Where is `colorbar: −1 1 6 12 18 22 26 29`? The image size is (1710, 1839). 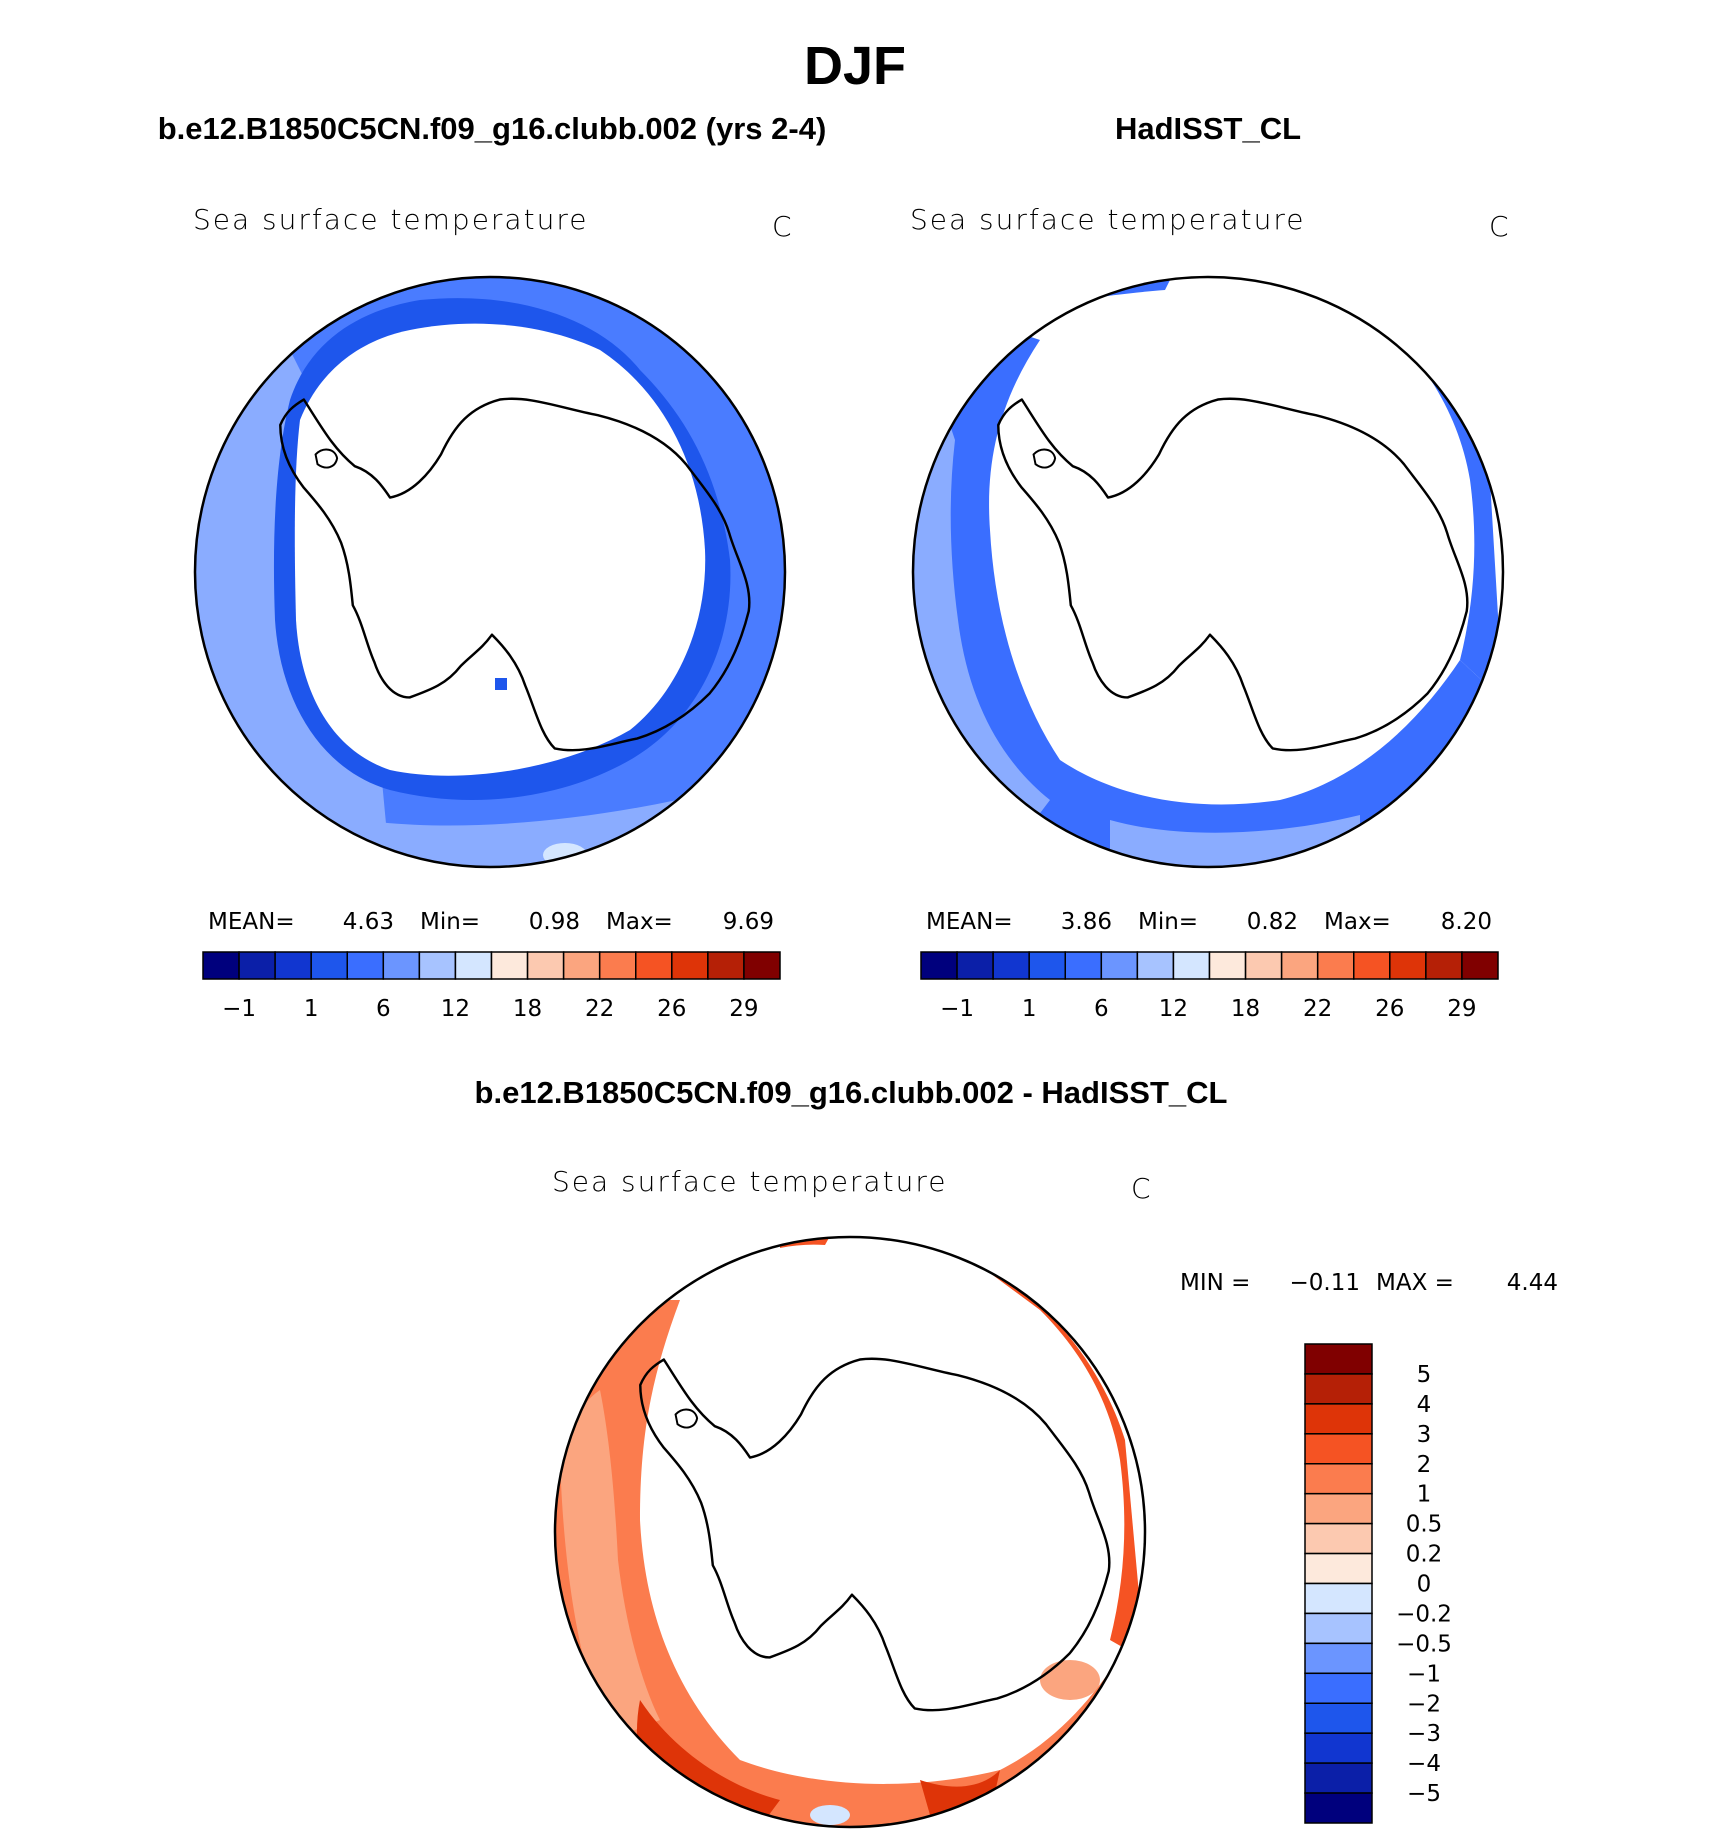 colorbar: −1 1 6 12 18 22 26 29 is located at coordinates (491, 986).